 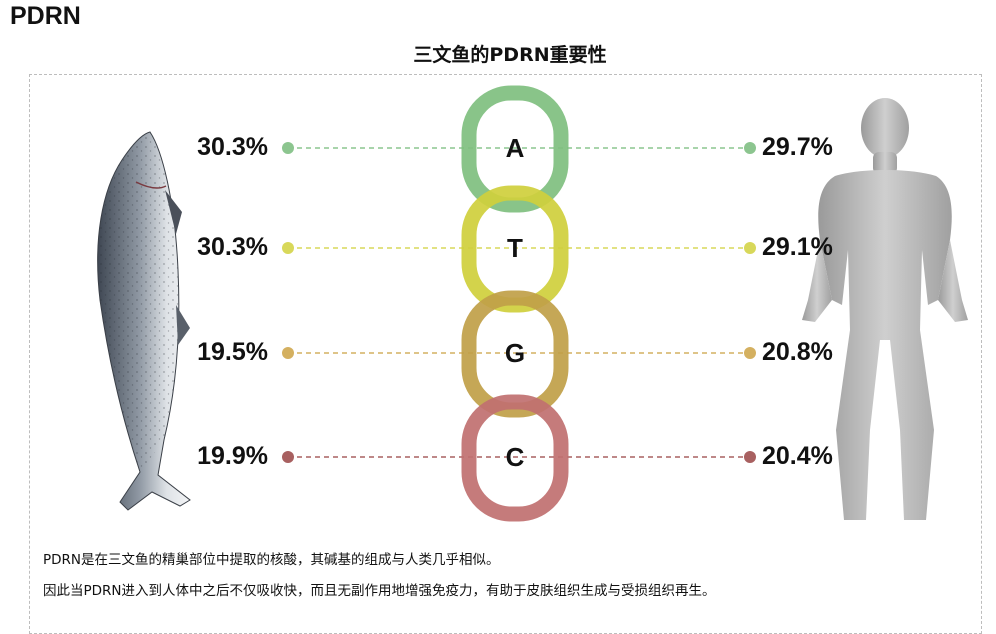 I want to click on chain-ring-a, so click(x=515, y=149).